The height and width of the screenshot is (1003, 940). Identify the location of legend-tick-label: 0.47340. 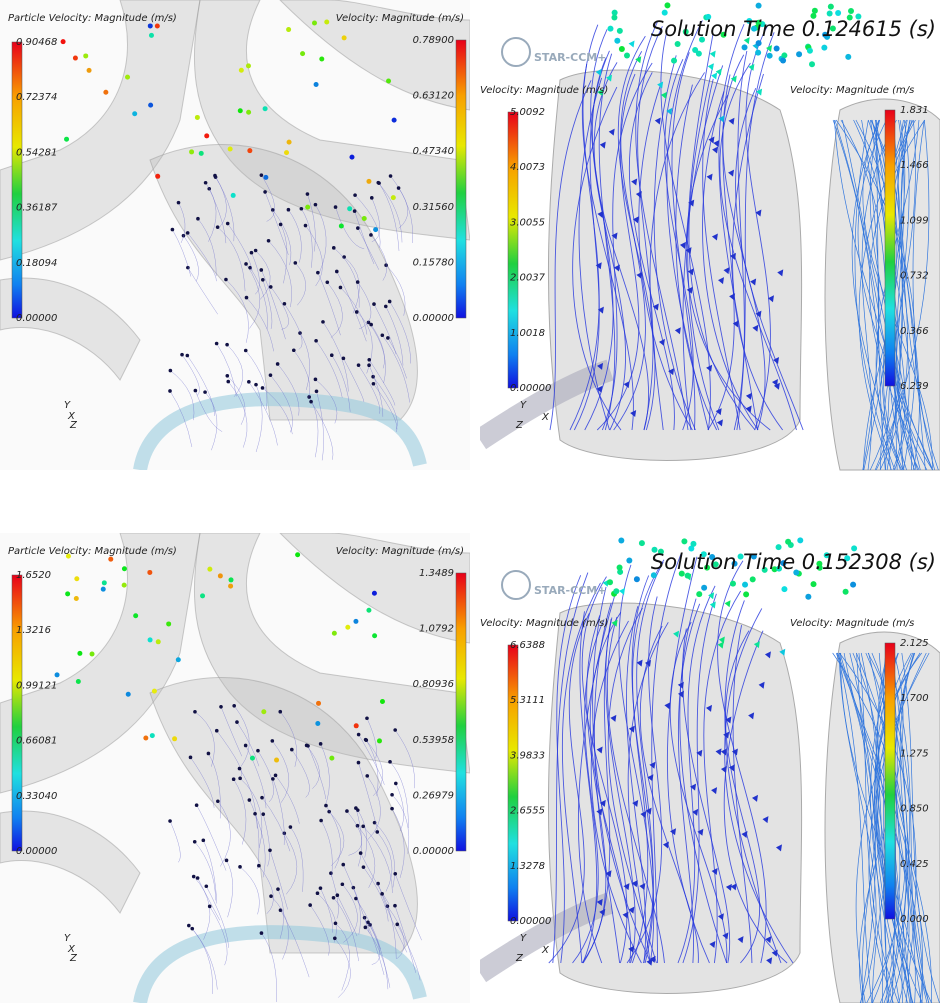
(433, 151).